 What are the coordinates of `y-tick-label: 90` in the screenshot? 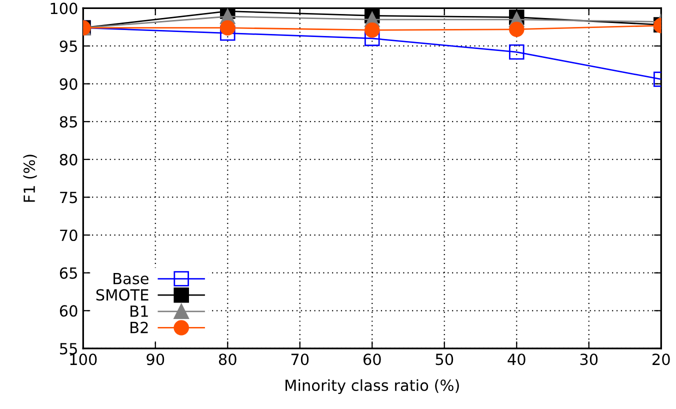 It's located at (69, 84).